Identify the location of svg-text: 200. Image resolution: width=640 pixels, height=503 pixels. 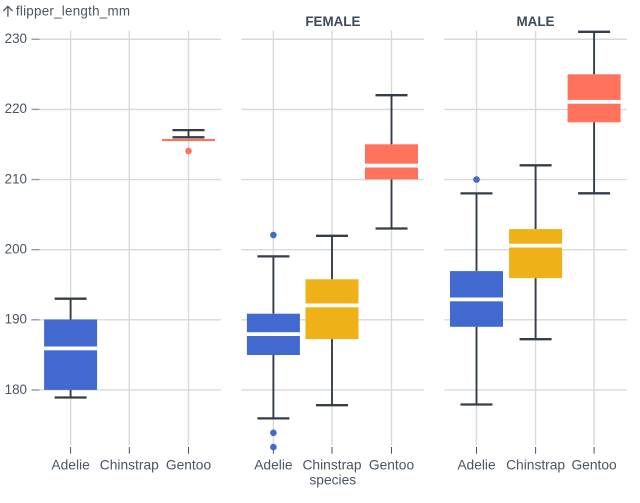
(16, 249).